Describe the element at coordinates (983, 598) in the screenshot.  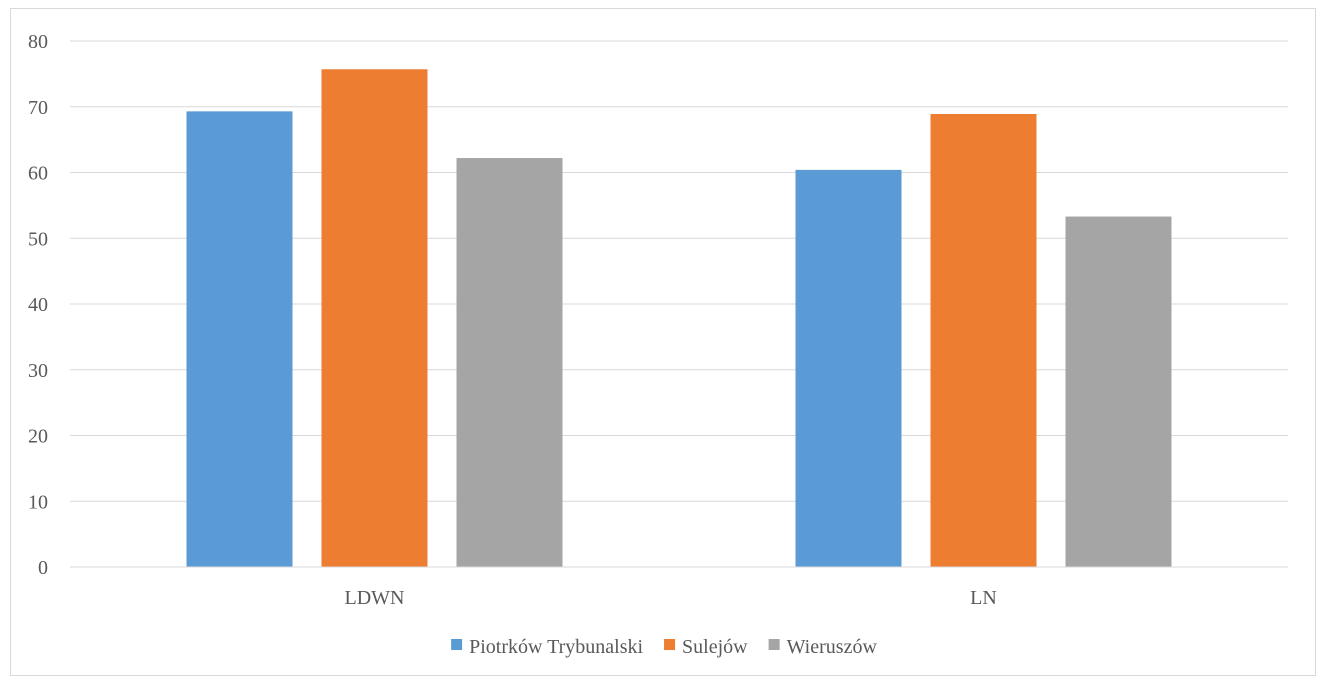
I see `category-label: LN` at that location.